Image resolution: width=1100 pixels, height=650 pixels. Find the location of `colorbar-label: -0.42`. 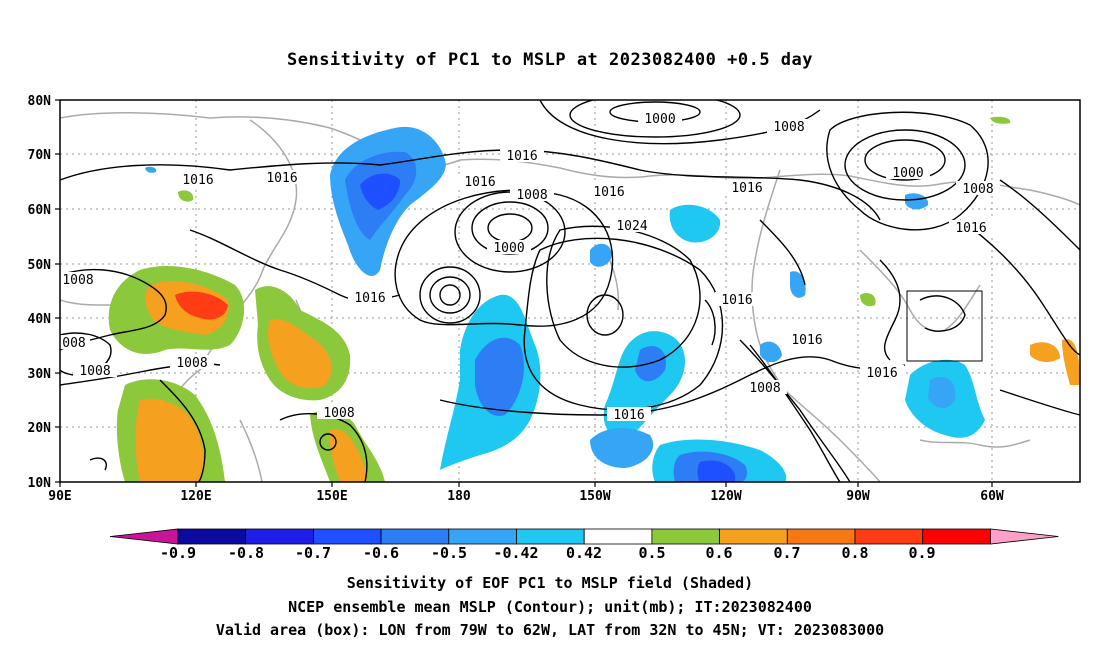

colorbar-label: -0.42 is located at coordinates (515, 553).